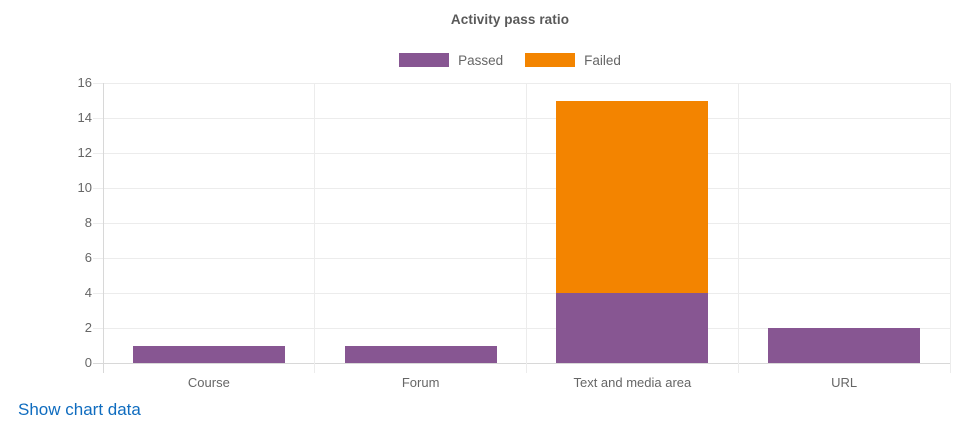  I want to click on y-tick-label: 12, so click(84, 152).